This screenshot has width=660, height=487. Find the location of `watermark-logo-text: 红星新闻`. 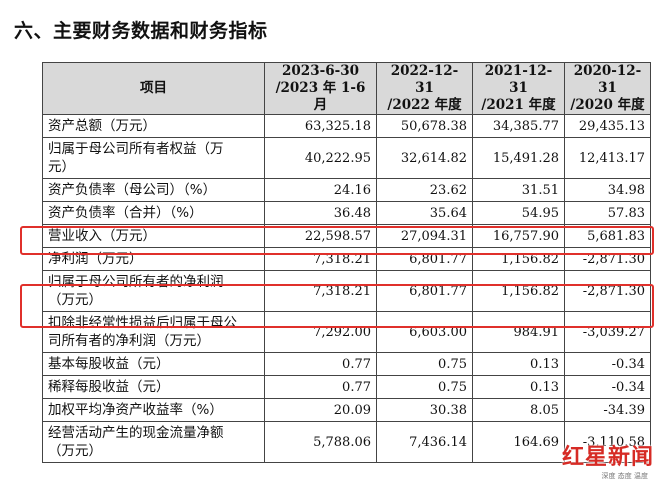

watermark-logo-text: 红星新闻 is located at coordinates (607, 457).